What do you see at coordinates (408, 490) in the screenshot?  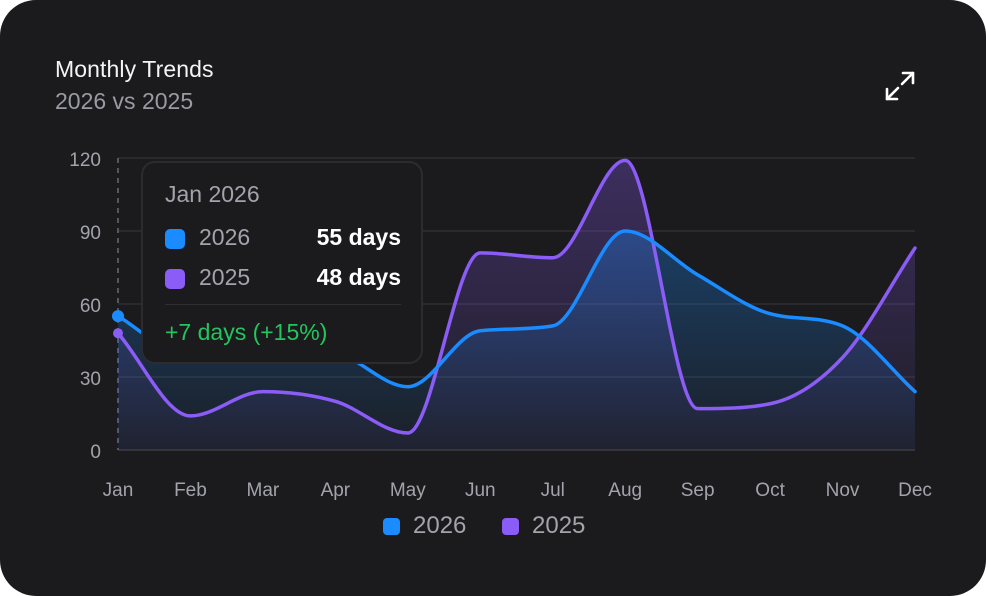 I see `x-tick-label: May` at bounding box center [408, 490].